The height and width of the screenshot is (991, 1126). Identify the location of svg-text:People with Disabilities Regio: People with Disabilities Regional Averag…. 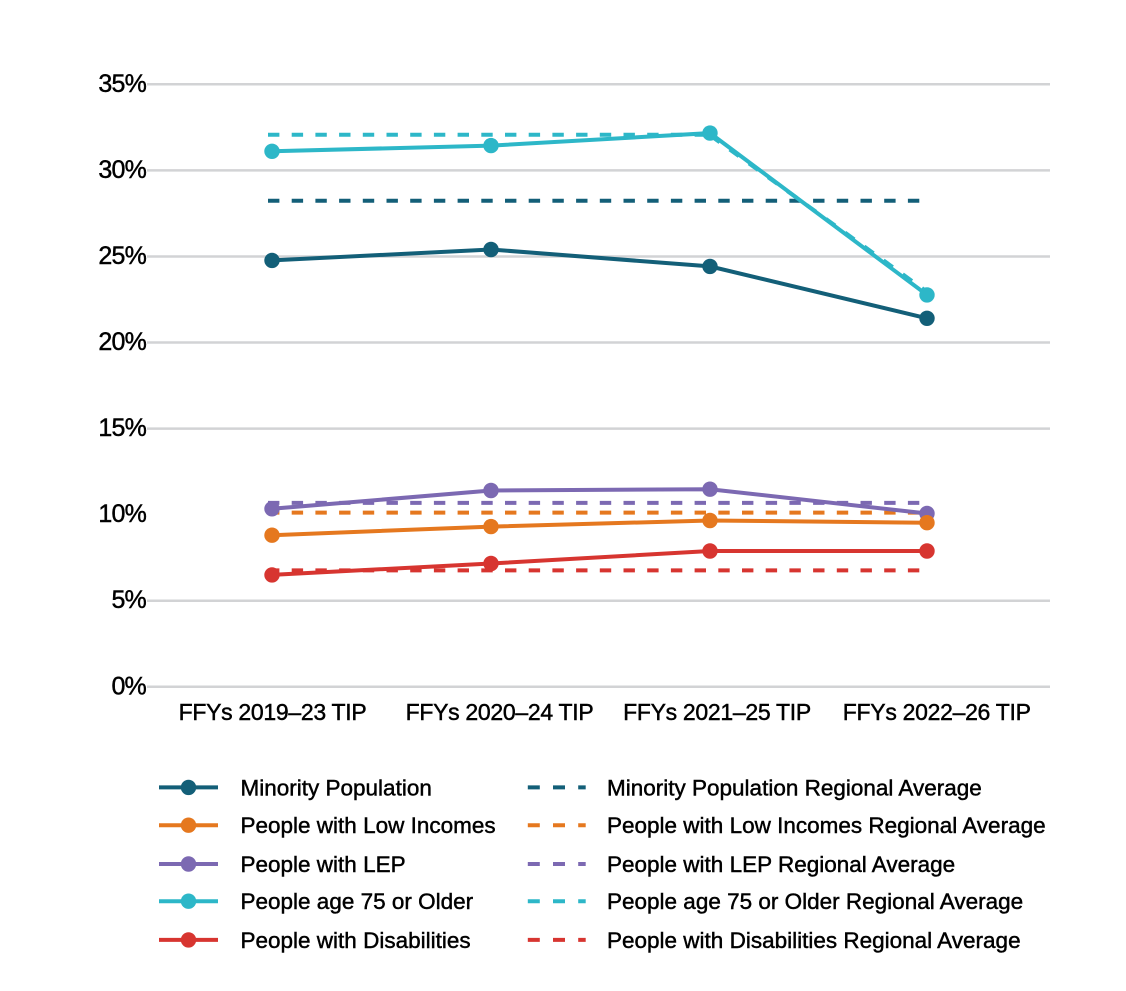
(814, 940).